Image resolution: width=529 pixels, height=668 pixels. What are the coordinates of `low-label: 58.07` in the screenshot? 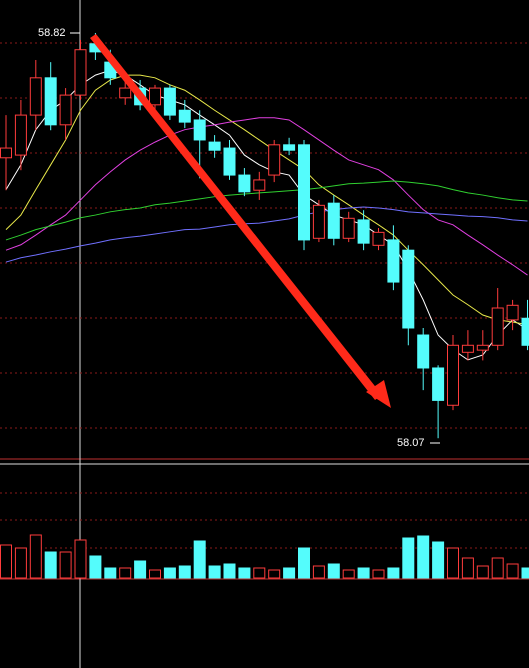 It's located at (411, 443).